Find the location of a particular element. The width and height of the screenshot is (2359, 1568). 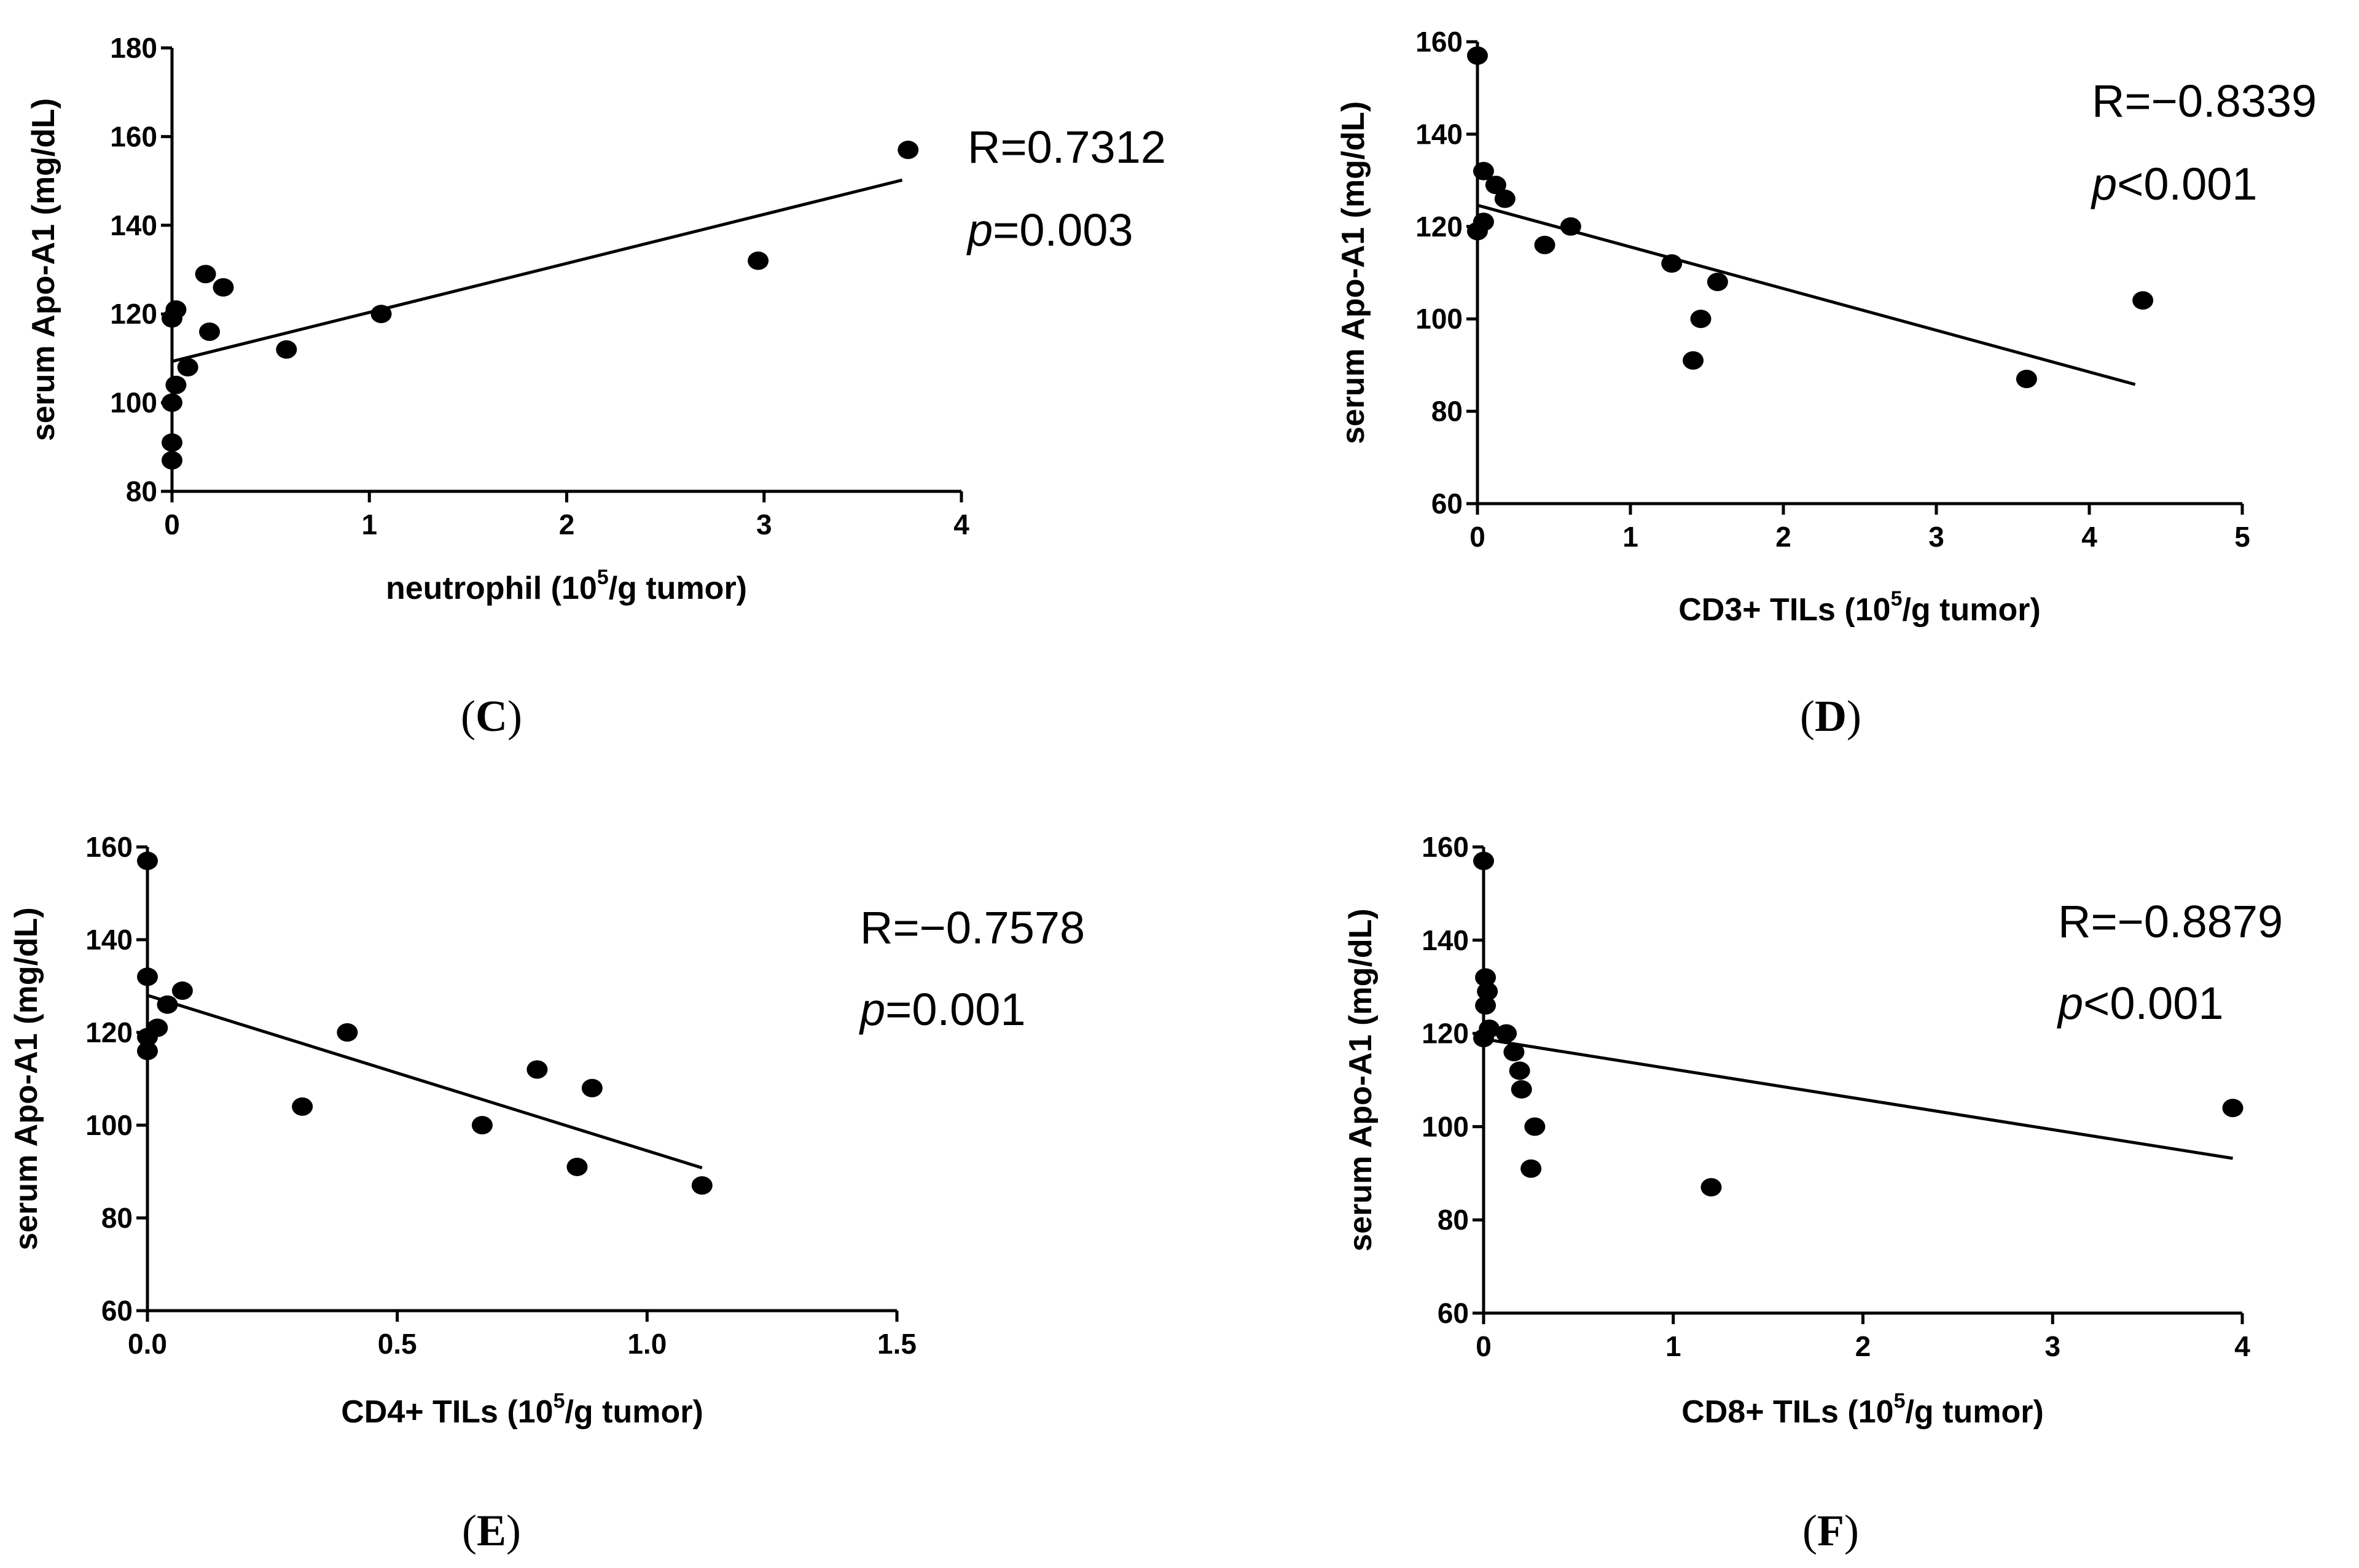

panel-label: (C) is located at coordinates (492, 716).